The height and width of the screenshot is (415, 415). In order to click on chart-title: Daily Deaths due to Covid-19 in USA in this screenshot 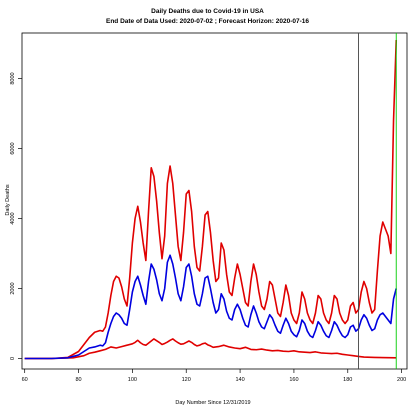, I will do `click(207, 11)`.